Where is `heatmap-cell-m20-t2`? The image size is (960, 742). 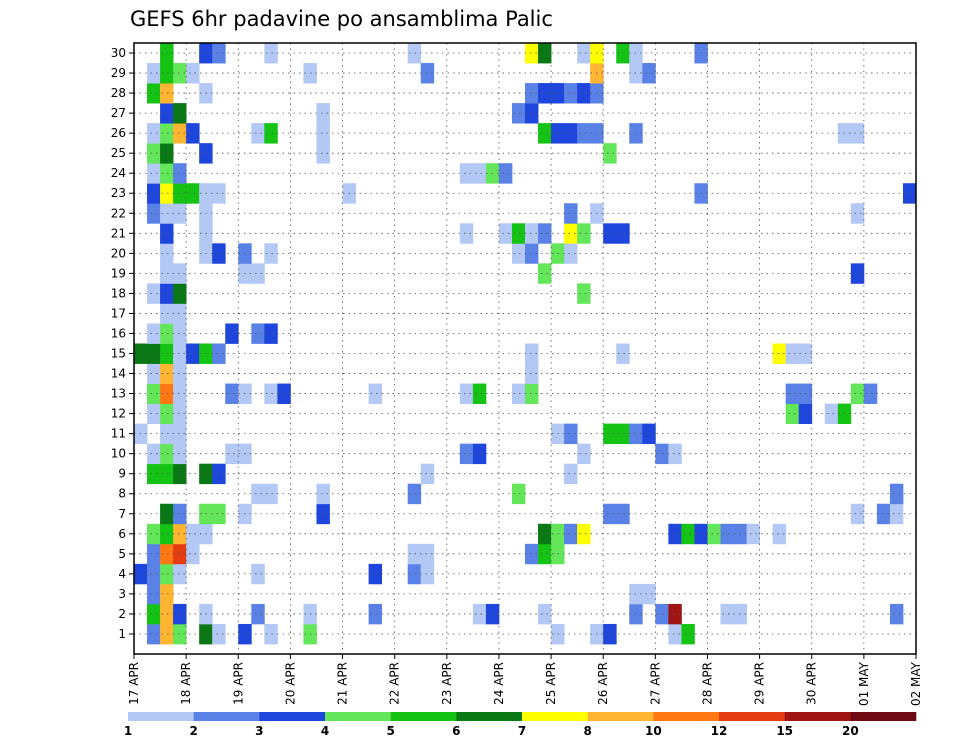 heatmap-cell-m20-t2 is located at coordinates (167, 253).